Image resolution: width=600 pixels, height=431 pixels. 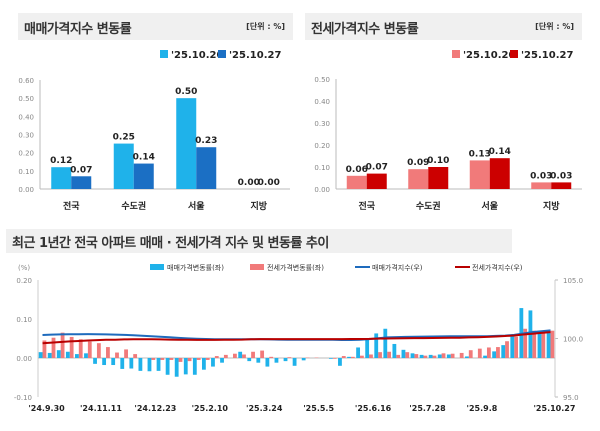 What do you see at coordinates (265, 26) in the screenshot?
I see `sale-chart-unit: [단위 : %]` at bounding box center [265, 26].